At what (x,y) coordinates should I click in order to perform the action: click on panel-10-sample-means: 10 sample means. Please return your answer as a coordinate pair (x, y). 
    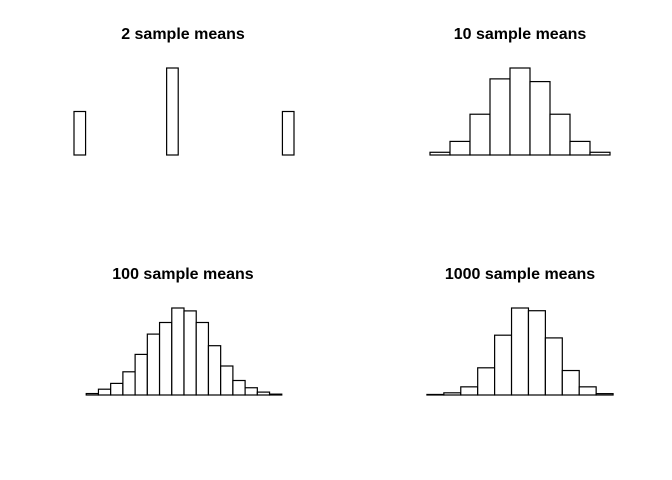
    Looking at the image, I should click on (520, 91).